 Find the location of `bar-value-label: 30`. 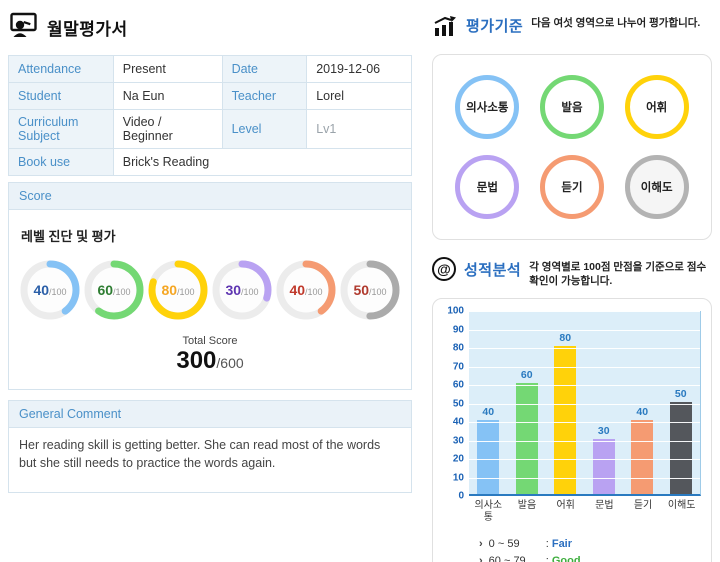

bar-value-label: 30 is located at coordinates (603, 430).